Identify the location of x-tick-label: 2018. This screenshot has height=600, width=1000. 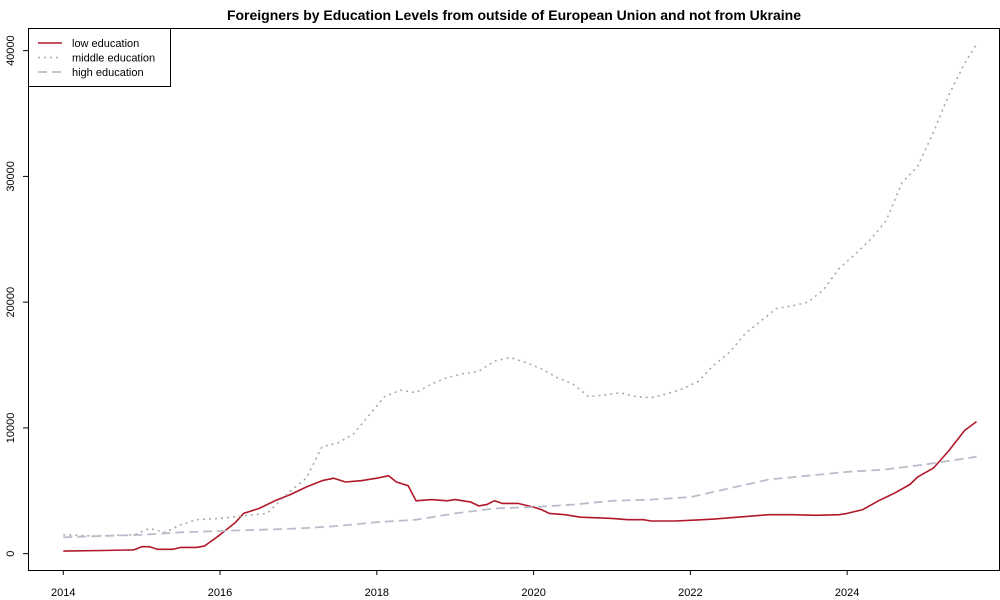
(377, 593).